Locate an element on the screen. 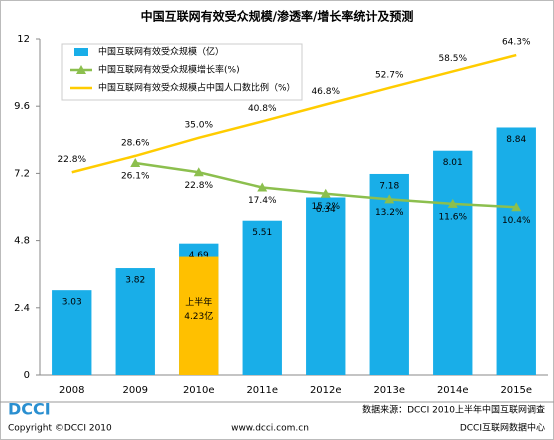 The image size is (554, 440). website: www.dcci.com.cn is located at coordinates (270, 429).